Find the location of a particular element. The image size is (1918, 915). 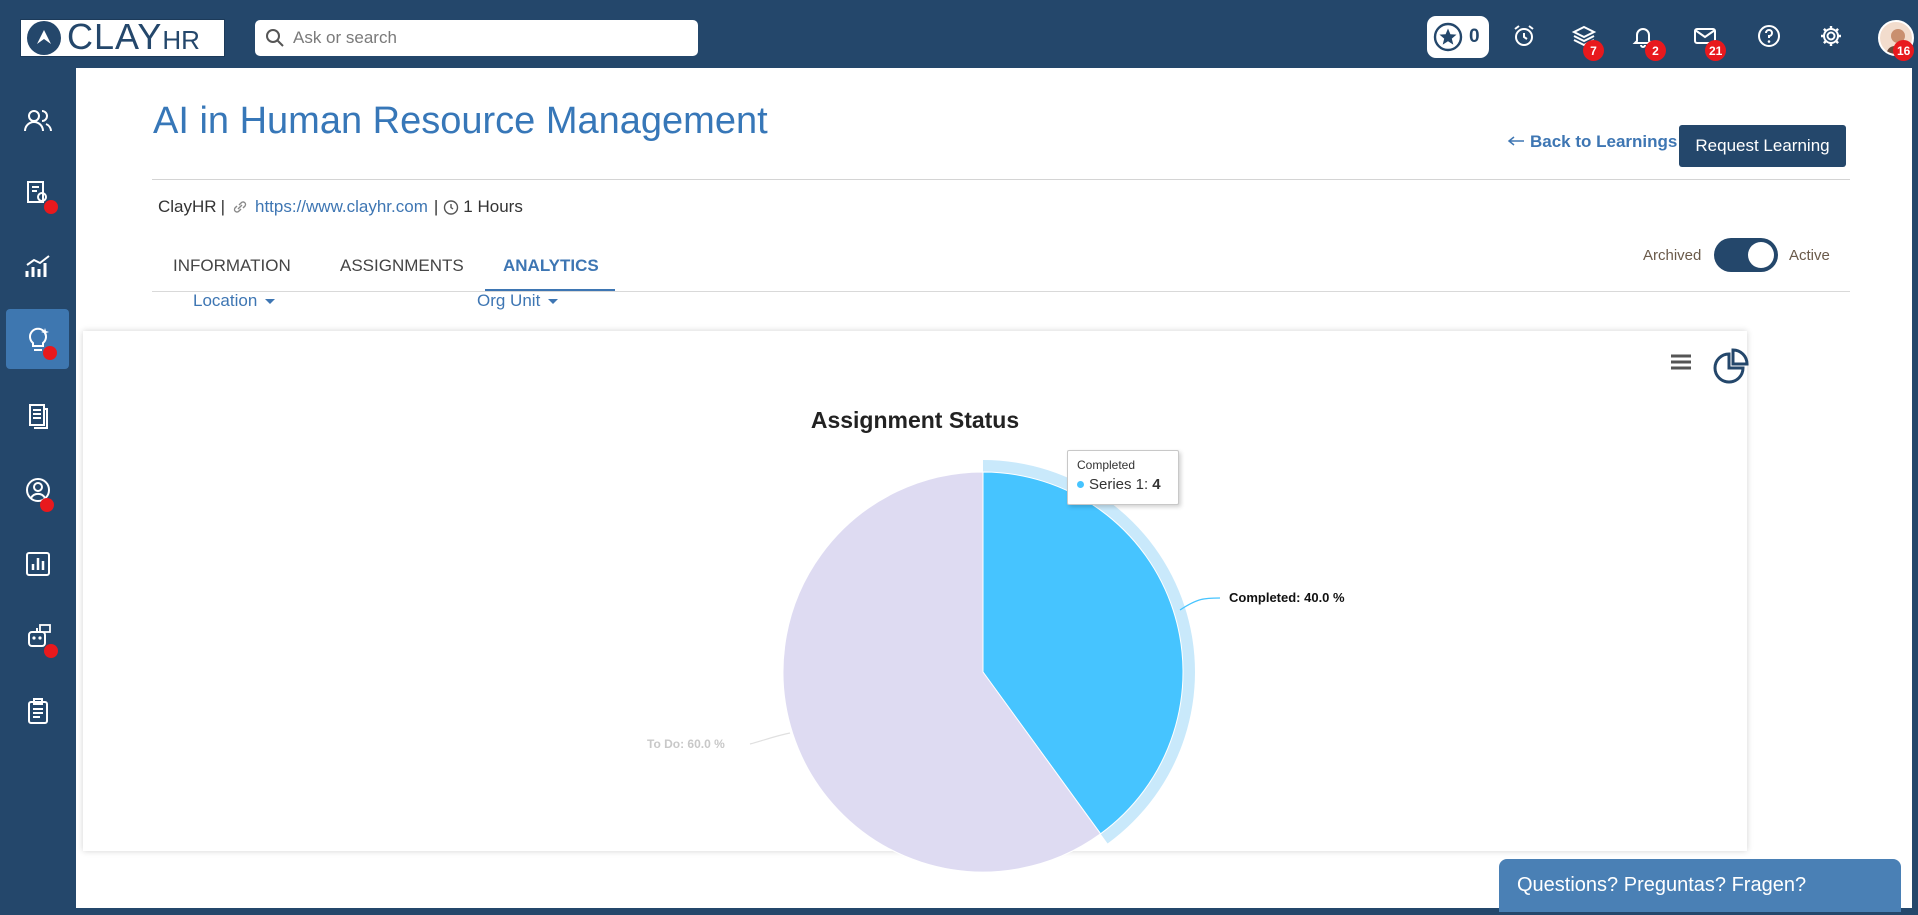

location-filter-label: Location is located at coordinates (225, 300).